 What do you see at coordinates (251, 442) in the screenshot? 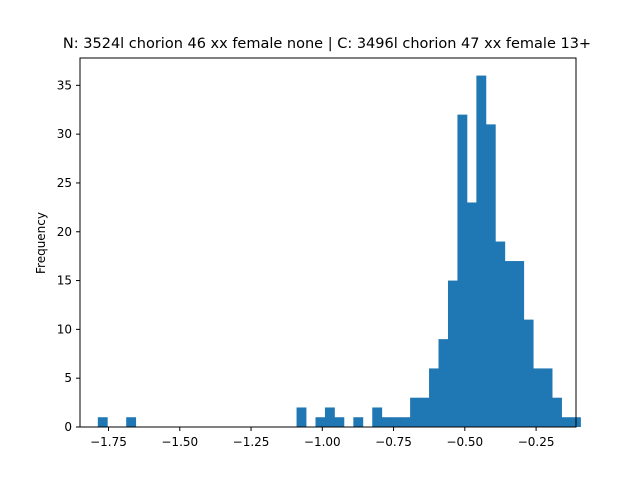
I see `x-tick-label: −1.25` at bounding box center [251, 442].